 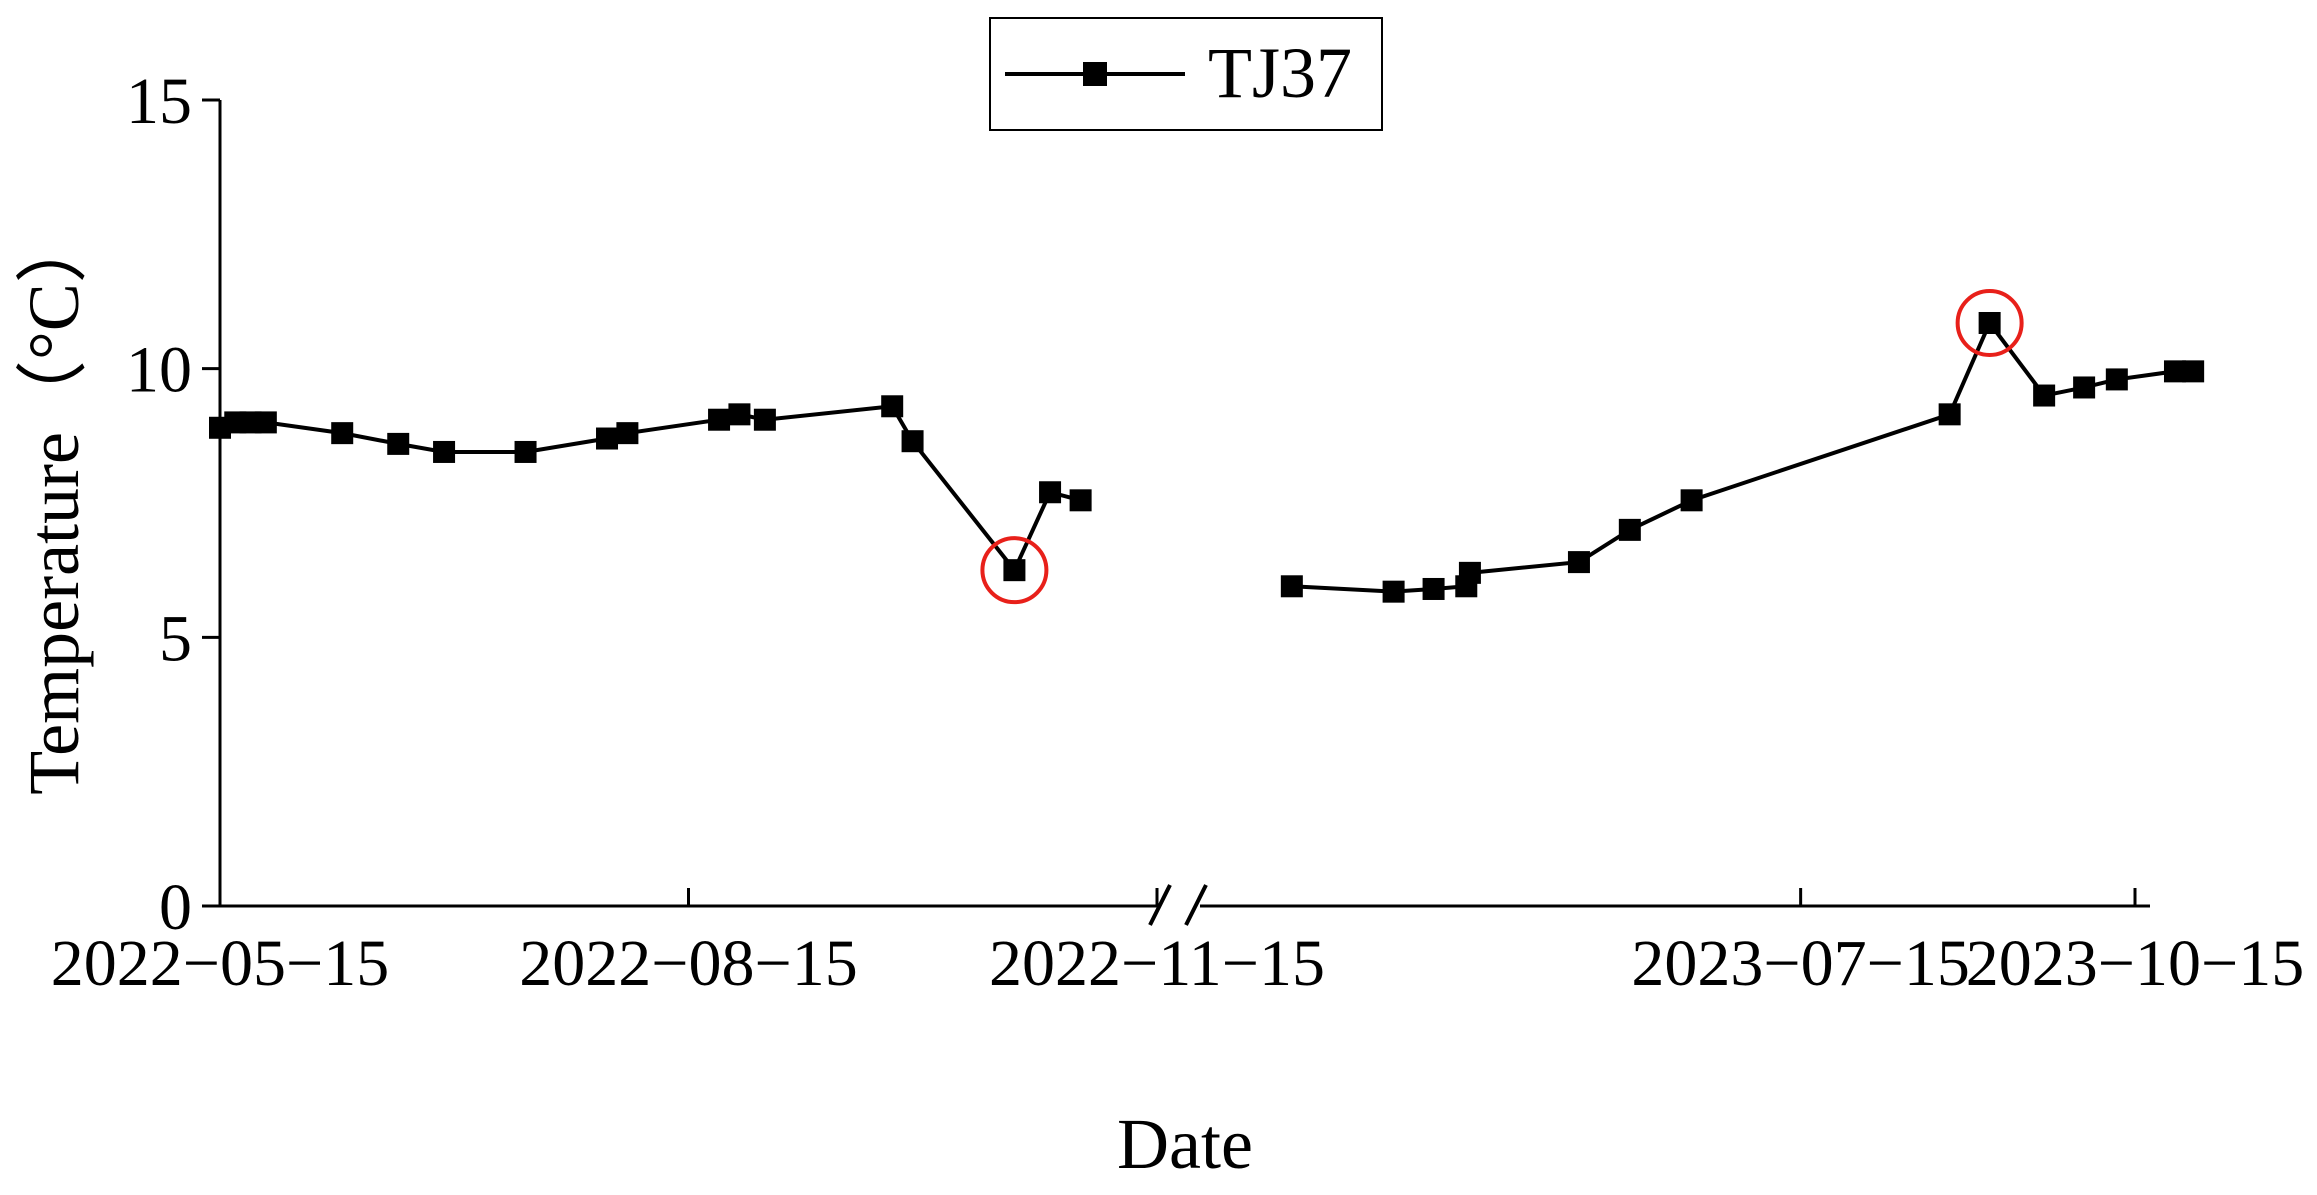 I want to click on legend-marker-sample, so click(x=1095, y=74).